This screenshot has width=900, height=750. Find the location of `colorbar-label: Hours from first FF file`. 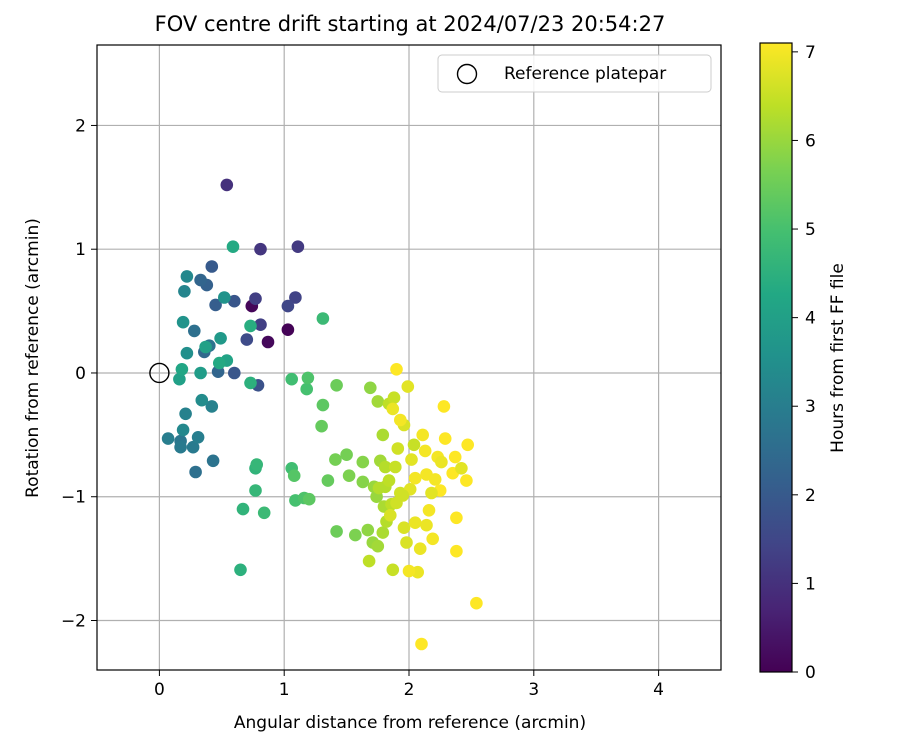

colorbar-label: Hours from first FF file is located at coordinates (838, 358).